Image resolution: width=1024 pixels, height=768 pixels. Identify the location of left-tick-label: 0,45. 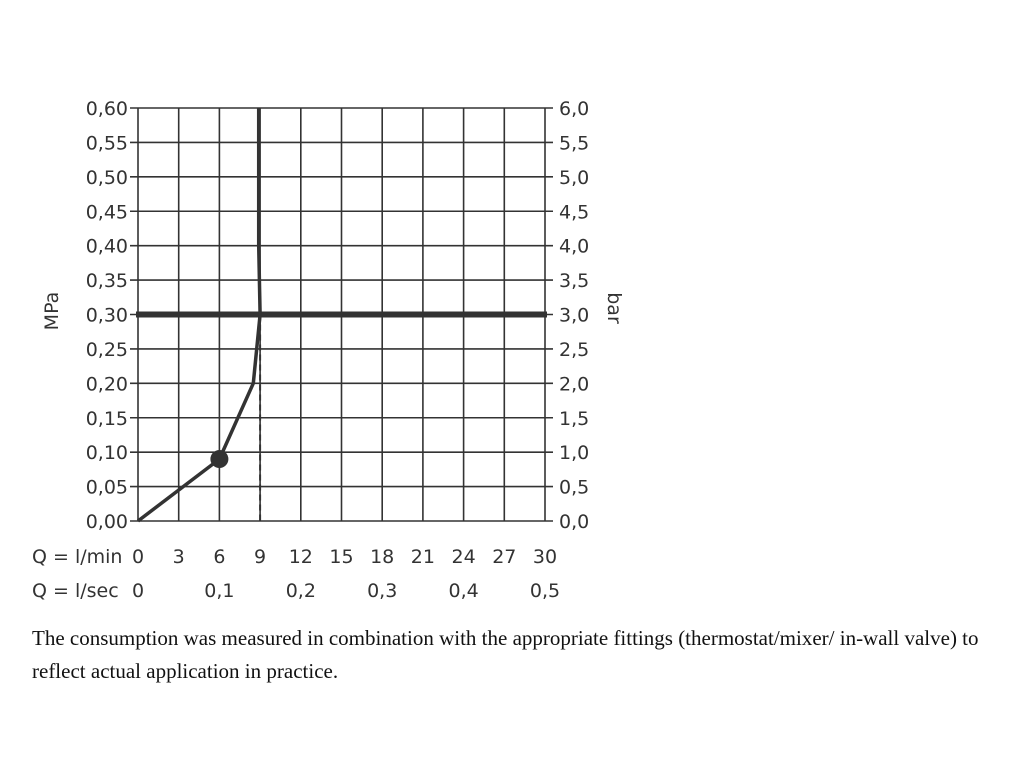
(107, 212).